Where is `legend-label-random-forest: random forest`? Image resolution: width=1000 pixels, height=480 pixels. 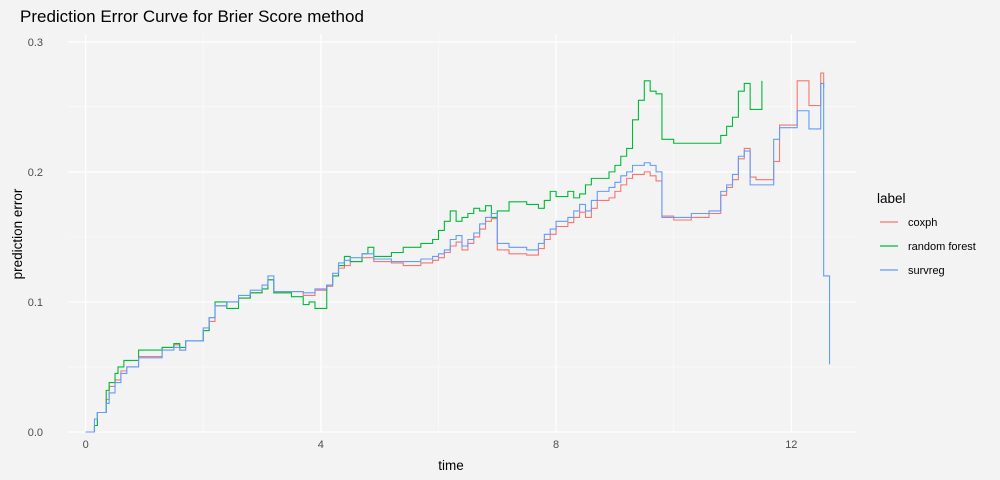
legend-label-random-forest: random forest is located at coordinates (942, 247).